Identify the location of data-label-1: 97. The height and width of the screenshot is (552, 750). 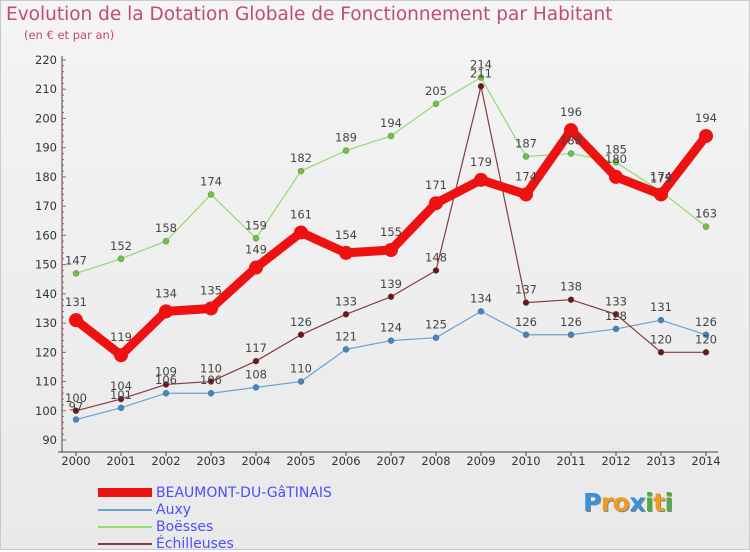
(76, 407).